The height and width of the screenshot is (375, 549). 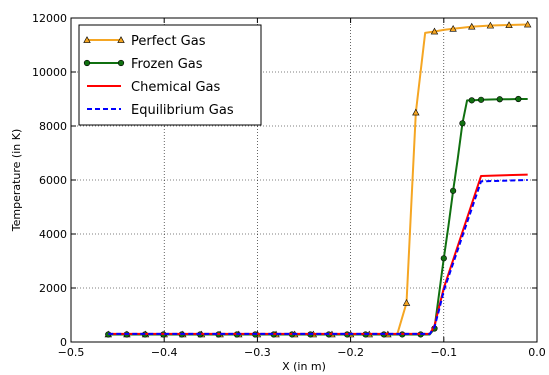 What do you see at coordinates (71, 352) in the screenshot?
I see `x-tick-label: −0.5` at bounding box center [71, 352].